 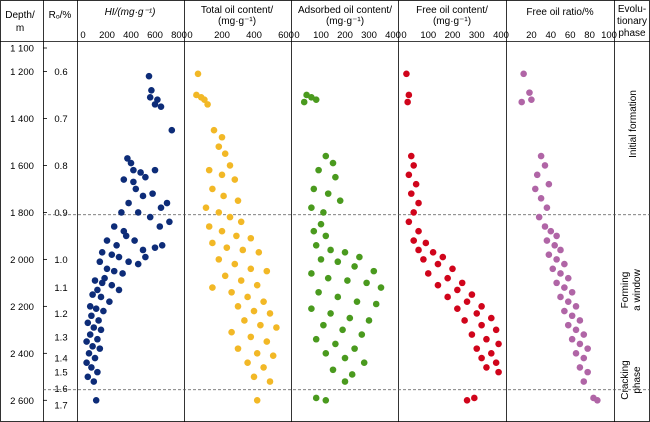 I want to click on depth-tick-label: 1 100, so click(x=22, y=49).